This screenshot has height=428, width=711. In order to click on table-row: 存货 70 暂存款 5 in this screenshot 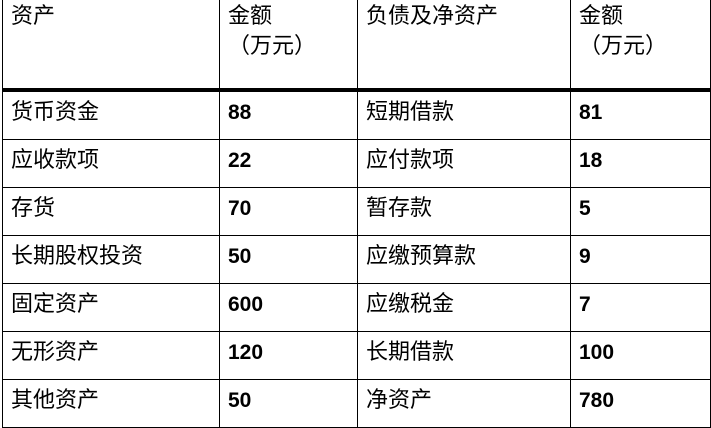, I will do `click(356, 211)`.